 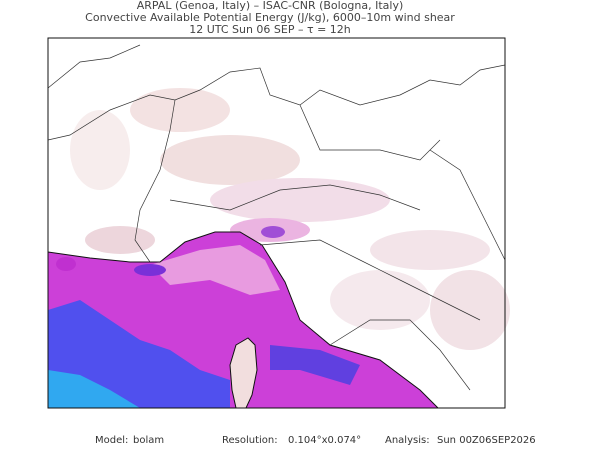 What do you see at coordinates (94, 389) in the screenshot?
I see `sea-cape-cyan` at bounding box center [94, 389].